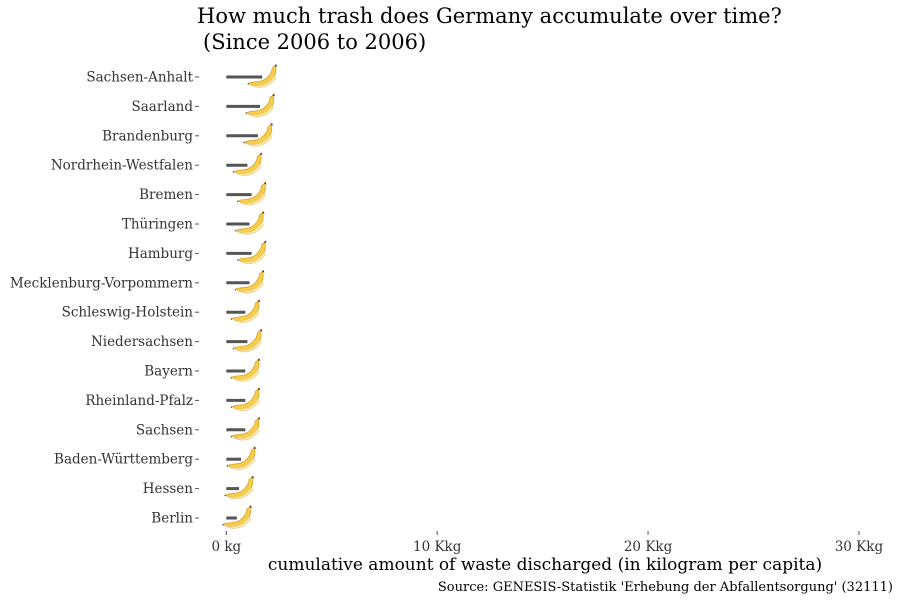 This screenshot has height=600, width=900. What do you see at coordinates (172, 519) in the screenshot?
I see `y-tick-label: Berlin` at bounding box center [172, 519].